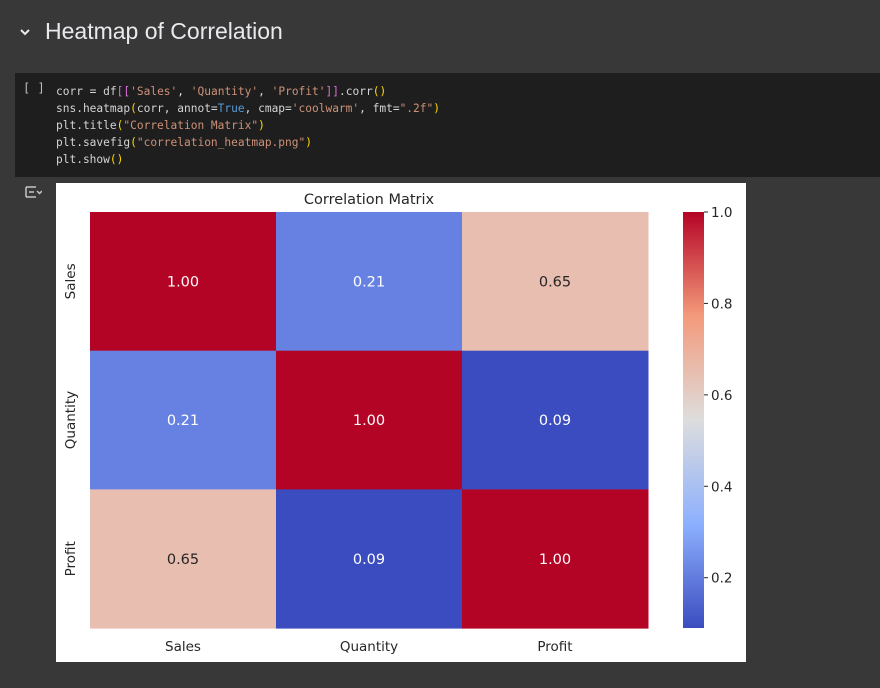 Image resolution: width=880 pixels, height=688 pixels. Describe the element at coordinates (183, 647) in the screenshot. I see `x-tick-label: Sales` at that location.